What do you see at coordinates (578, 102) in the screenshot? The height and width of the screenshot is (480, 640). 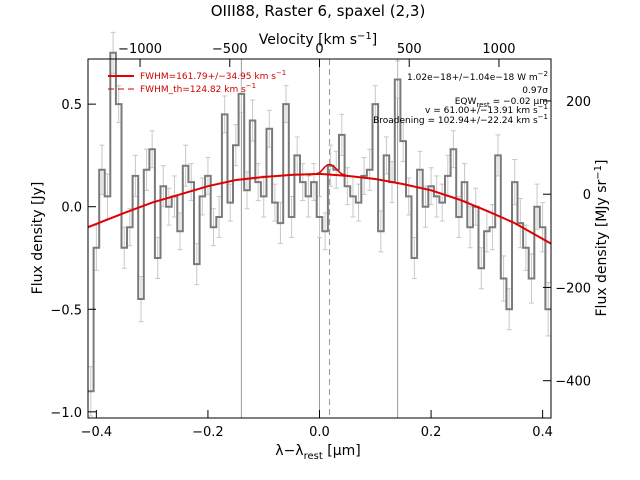 I see `y2-tick-label: 200` at bounding box center [578, 102].